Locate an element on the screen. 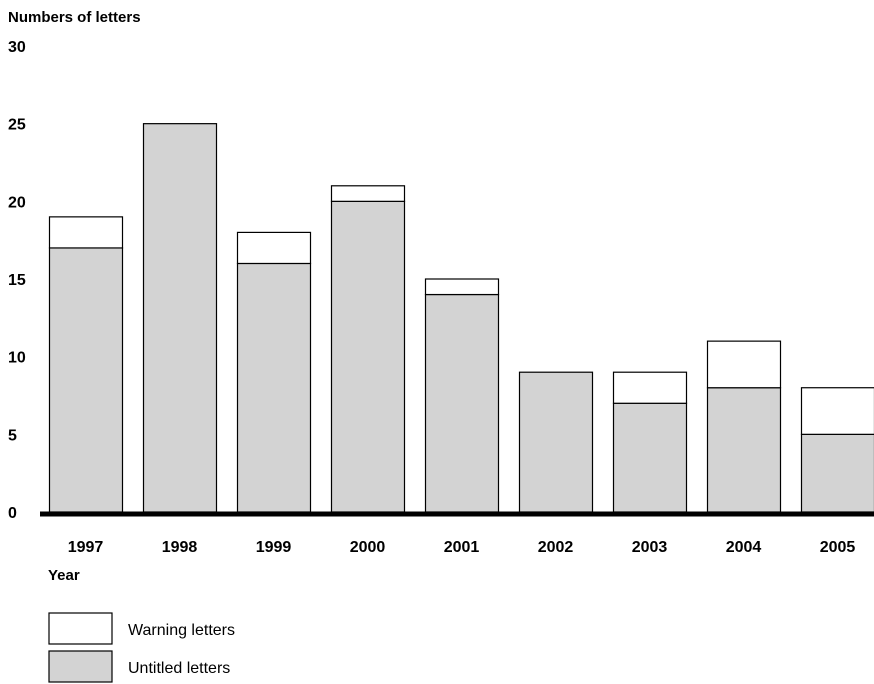 Image resolution: width=874 pixels, height=684 pixels. legend-swatch-warning-letters is located at coordinates (80, 628).